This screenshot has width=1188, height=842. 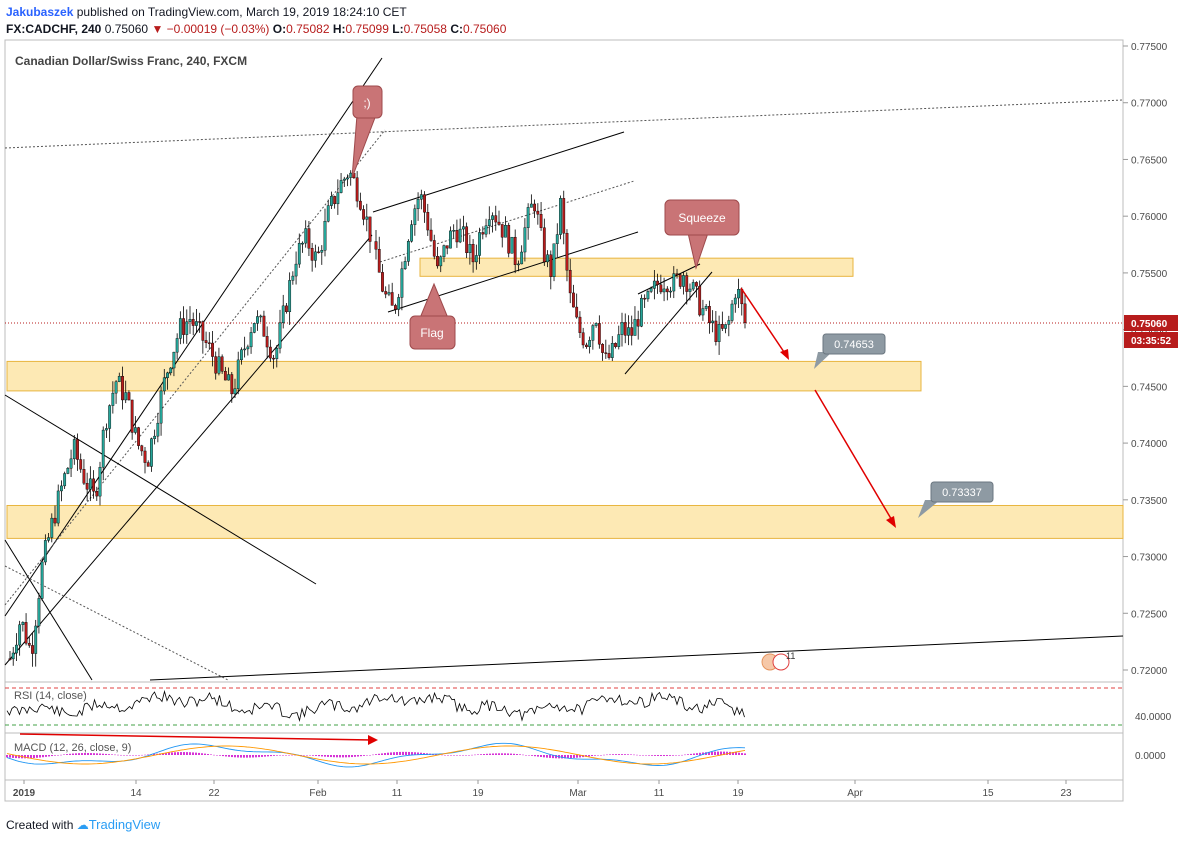 What do you see at coordinates (484, 29) in the screenshot?
I see `close-value: 0.75060` at bounding box center [484, 29].